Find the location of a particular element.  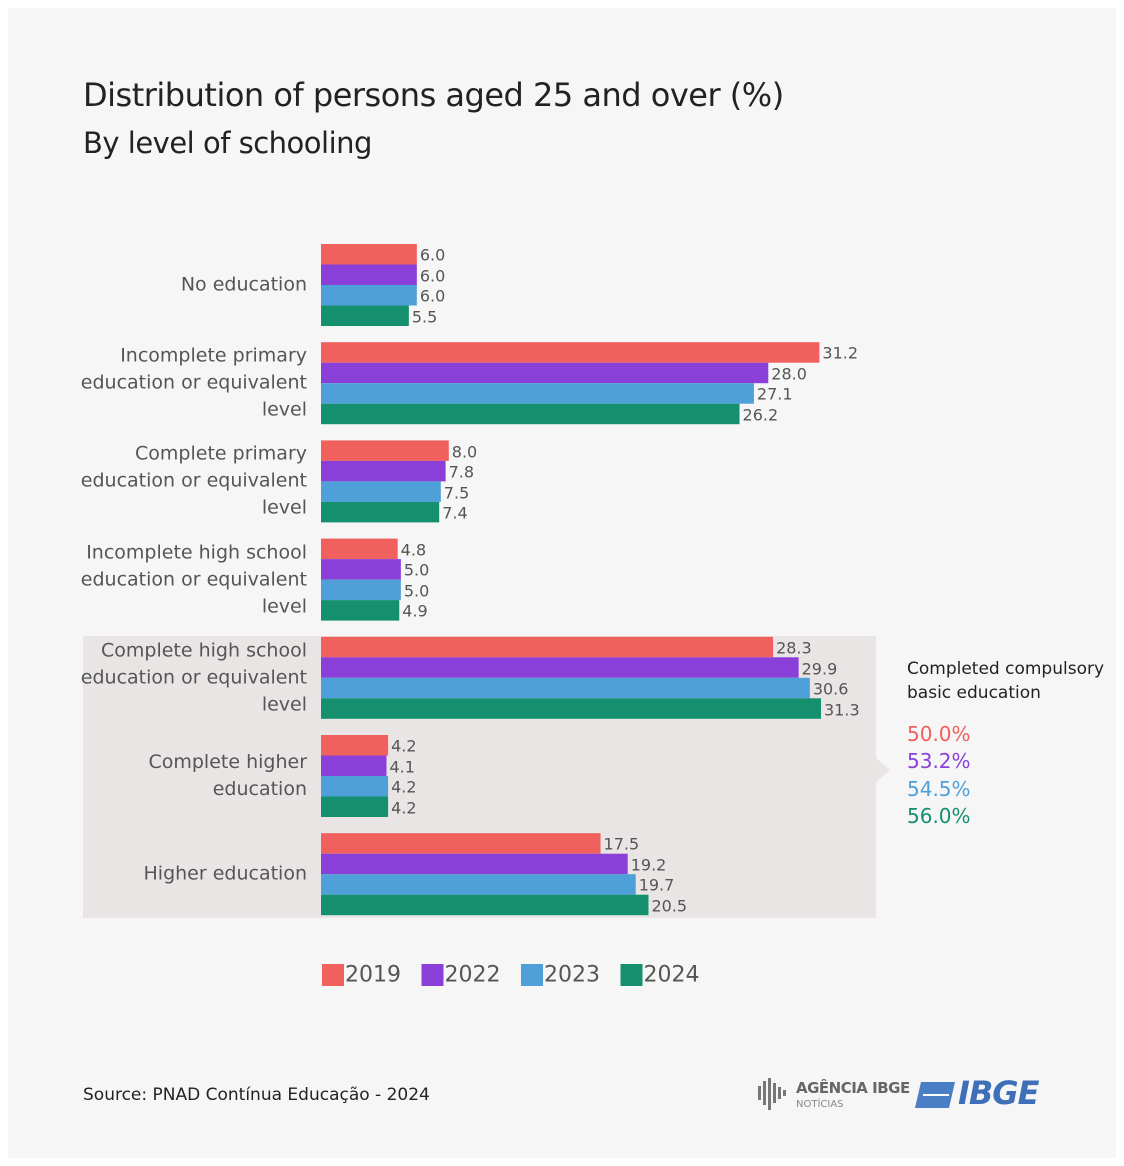

value-label: 28.3 is located at coordinates (794, 648).